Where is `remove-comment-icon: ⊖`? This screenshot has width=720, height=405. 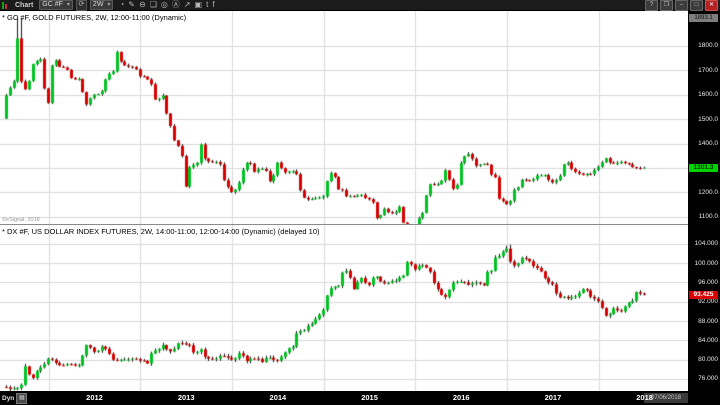
remove-comment-icon: ⊖ is located at coordinates (142, 4).